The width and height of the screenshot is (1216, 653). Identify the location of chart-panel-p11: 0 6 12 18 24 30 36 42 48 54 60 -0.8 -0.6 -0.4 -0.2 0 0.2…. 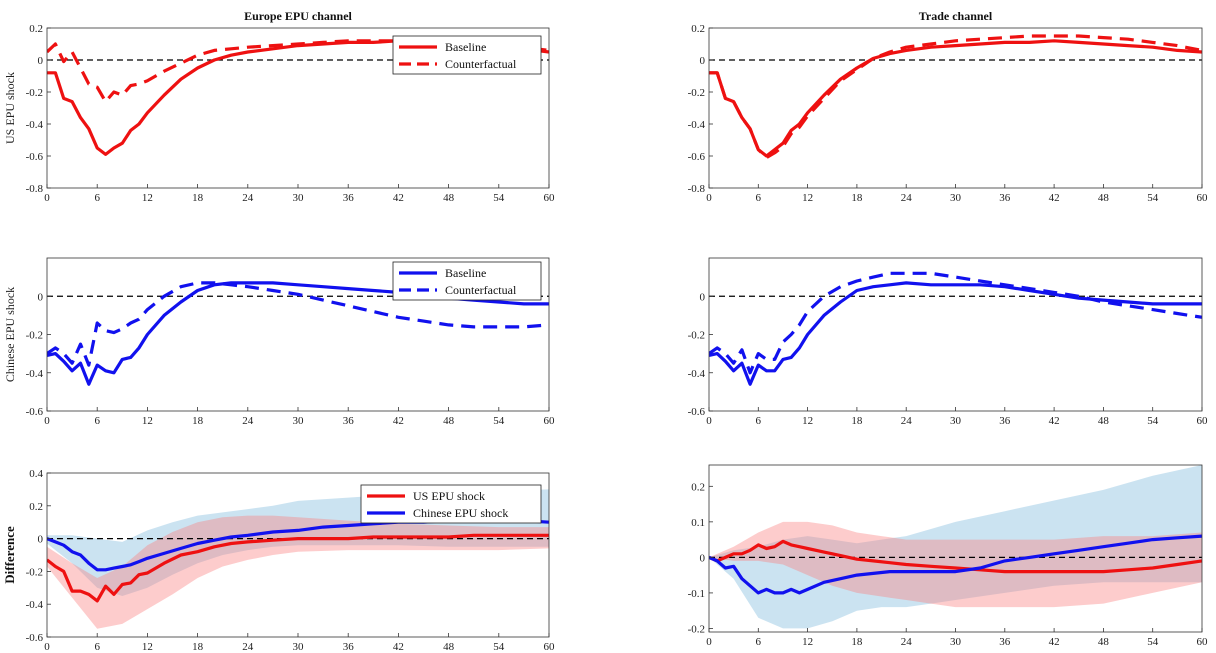
(279, 106).